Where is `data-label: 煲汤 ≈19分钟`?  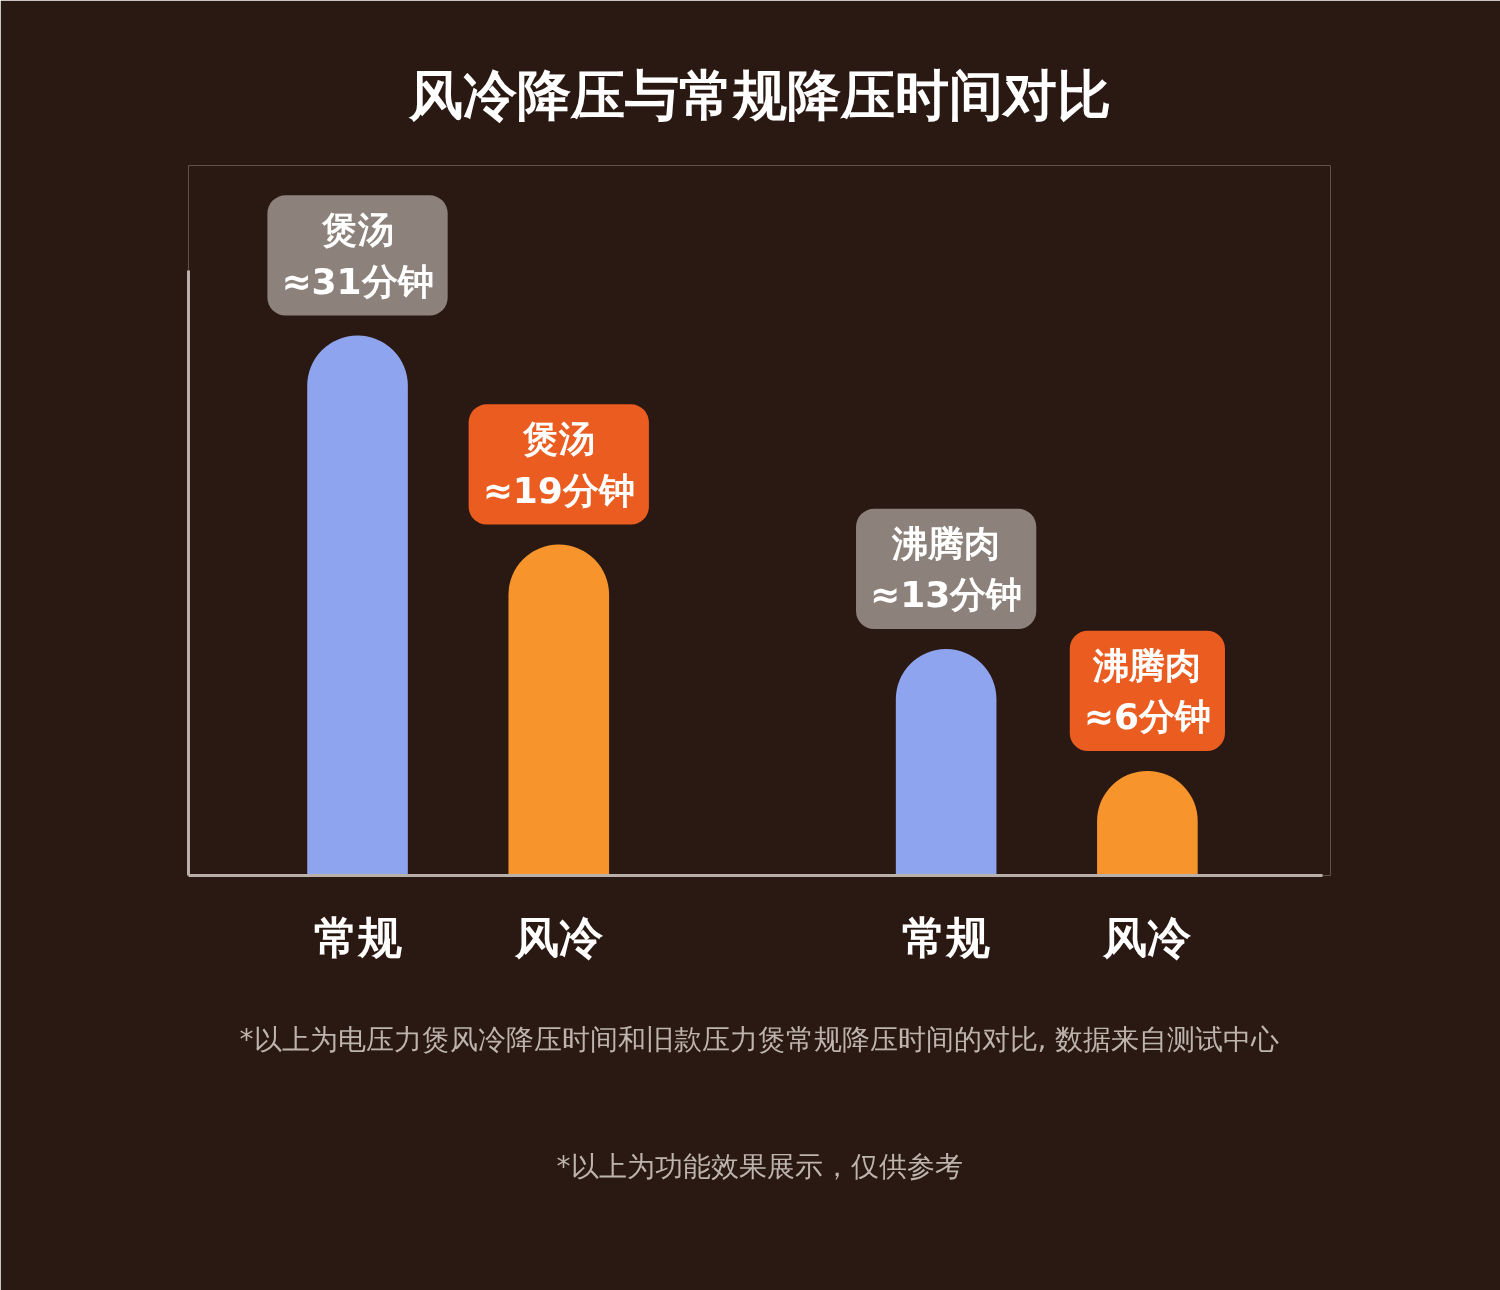
data-label: 煲汤 ≈19分钟 is located at coordinates (558, 464).